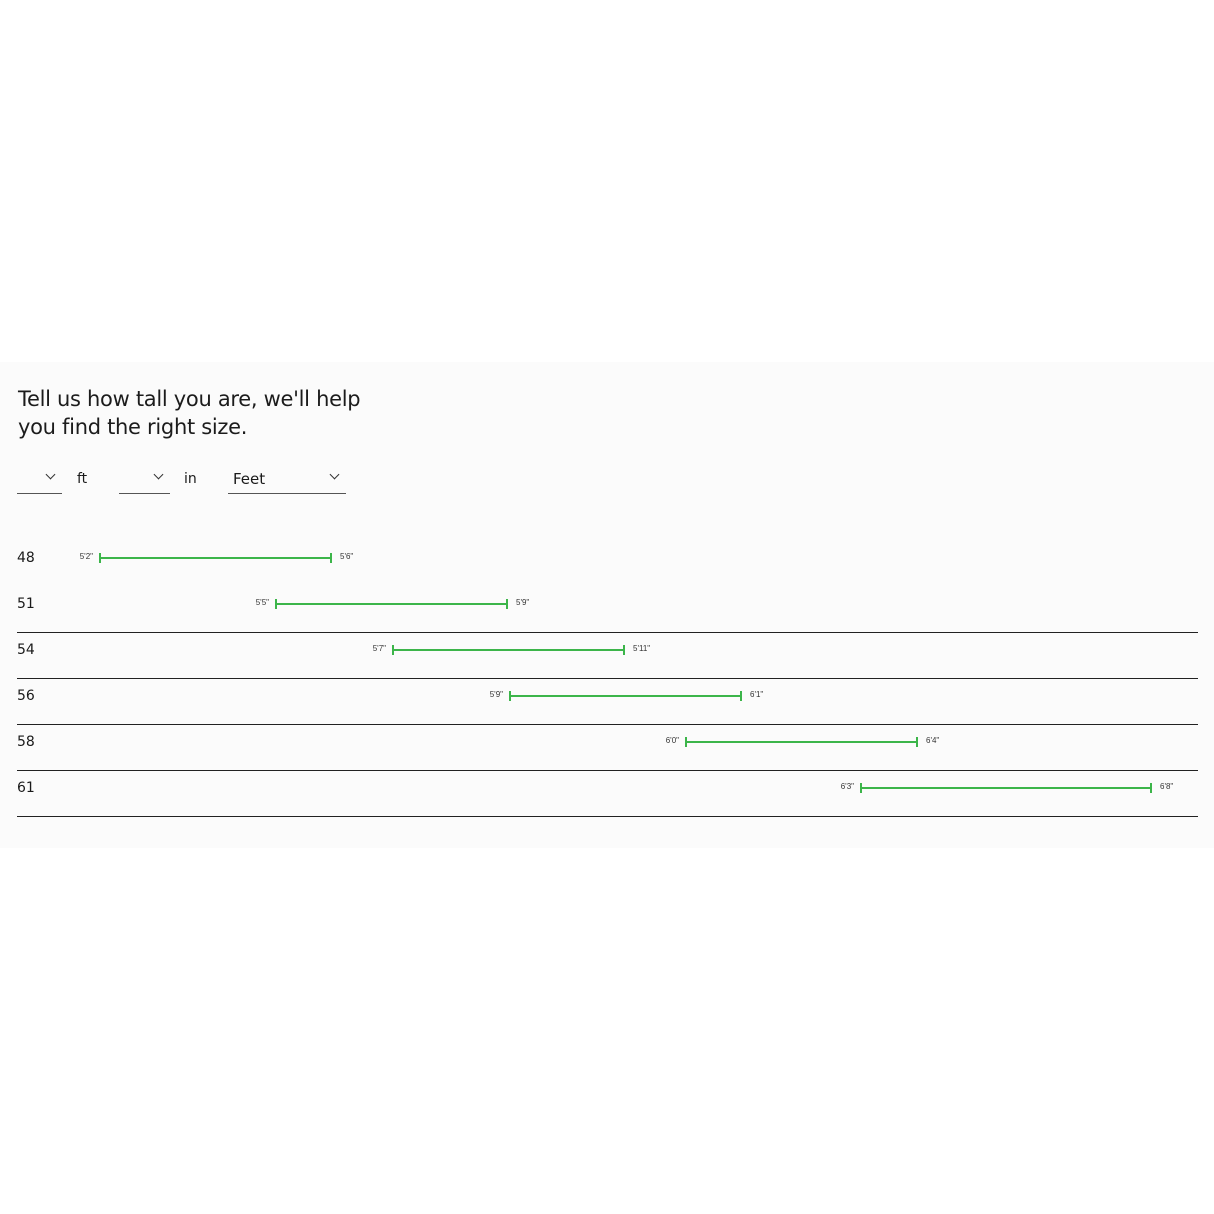  I want to click on min-height-label: 5'5", so click(262, 602).